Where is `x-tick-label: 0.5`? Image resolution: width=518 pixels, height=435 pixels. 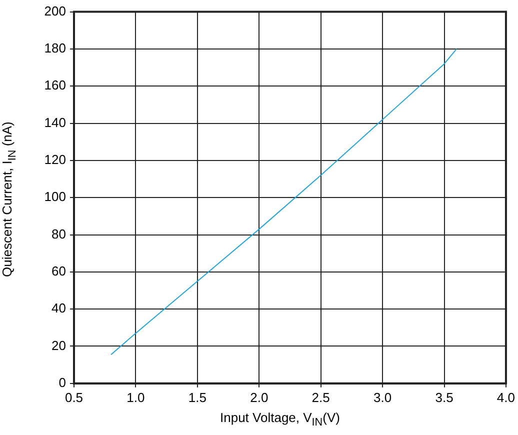
x-tick-label: 0.5 is located at coordinates (74, 397).